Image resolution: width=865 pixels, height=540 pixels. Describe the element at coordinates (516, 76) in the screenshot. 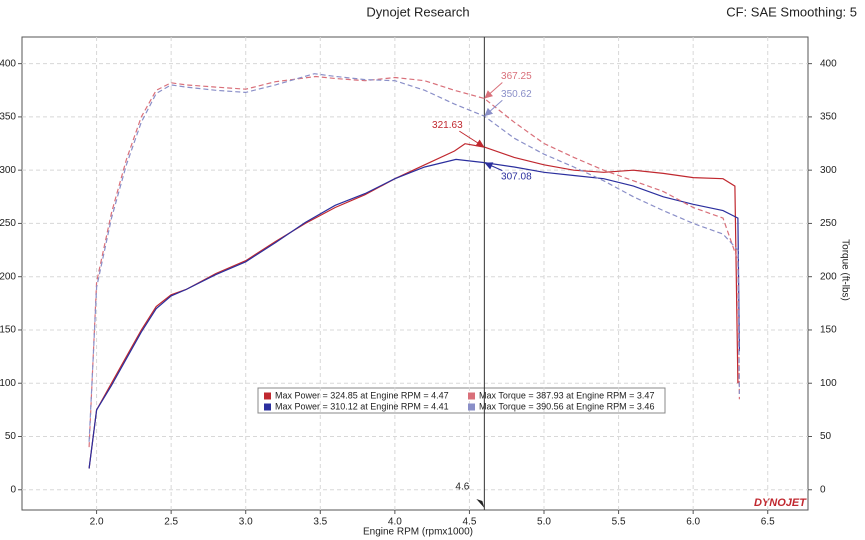

I see `annotation-label: 367.25` at that location.